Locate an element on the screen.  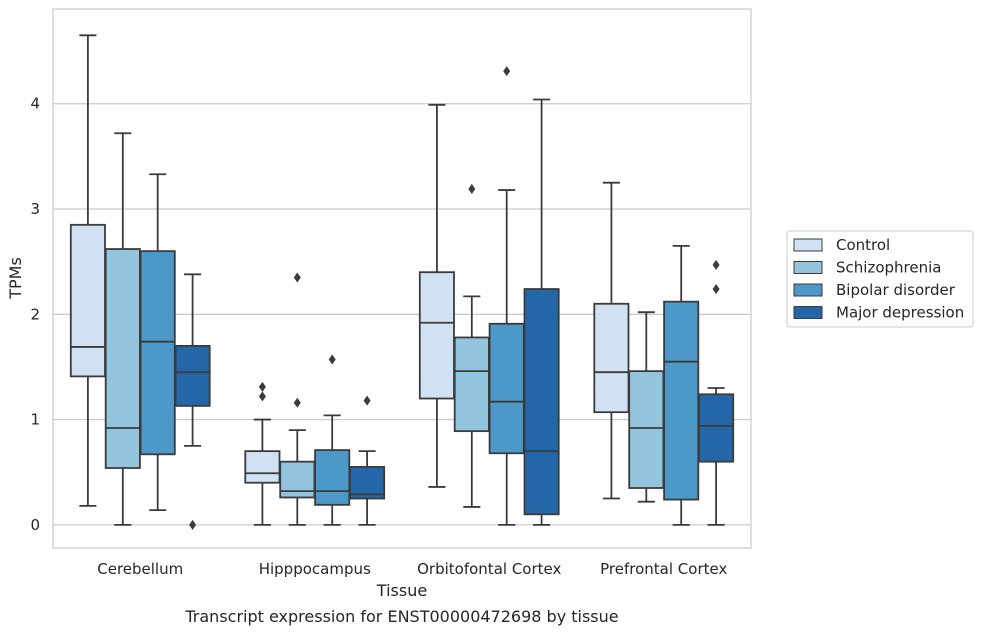
legend-label: Control is located at coordinates (863, 245).